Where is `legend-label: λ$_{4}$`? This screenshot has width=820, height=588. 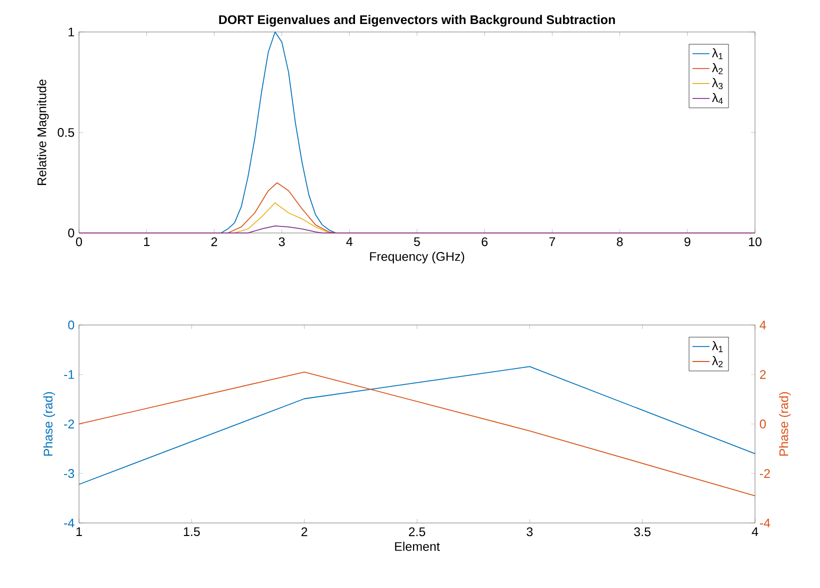
legend-label: λ$_{4}$ is located at coordinates (717, 98).